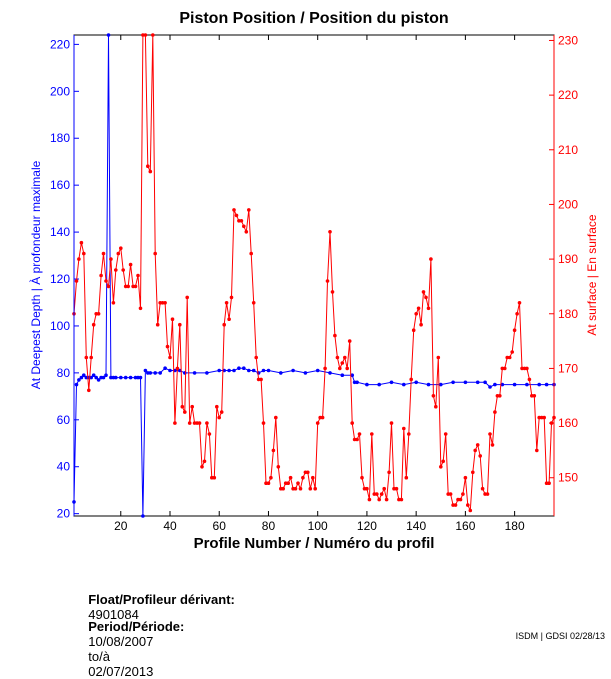  What do you see at coordinates (314, 543) in the screenshot?
I see `x-axis-label: Profile Number / Numéro du profil` at bounding box center [314, 543].